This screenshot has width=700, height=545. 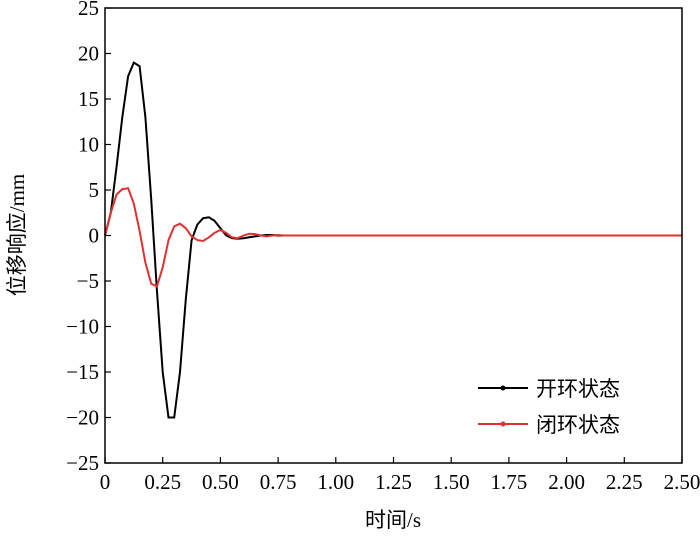 What do you see at coordinates (94, 190) in the screenshot?
I see `y-tick-label: 5` at bounding box center [94, 190].